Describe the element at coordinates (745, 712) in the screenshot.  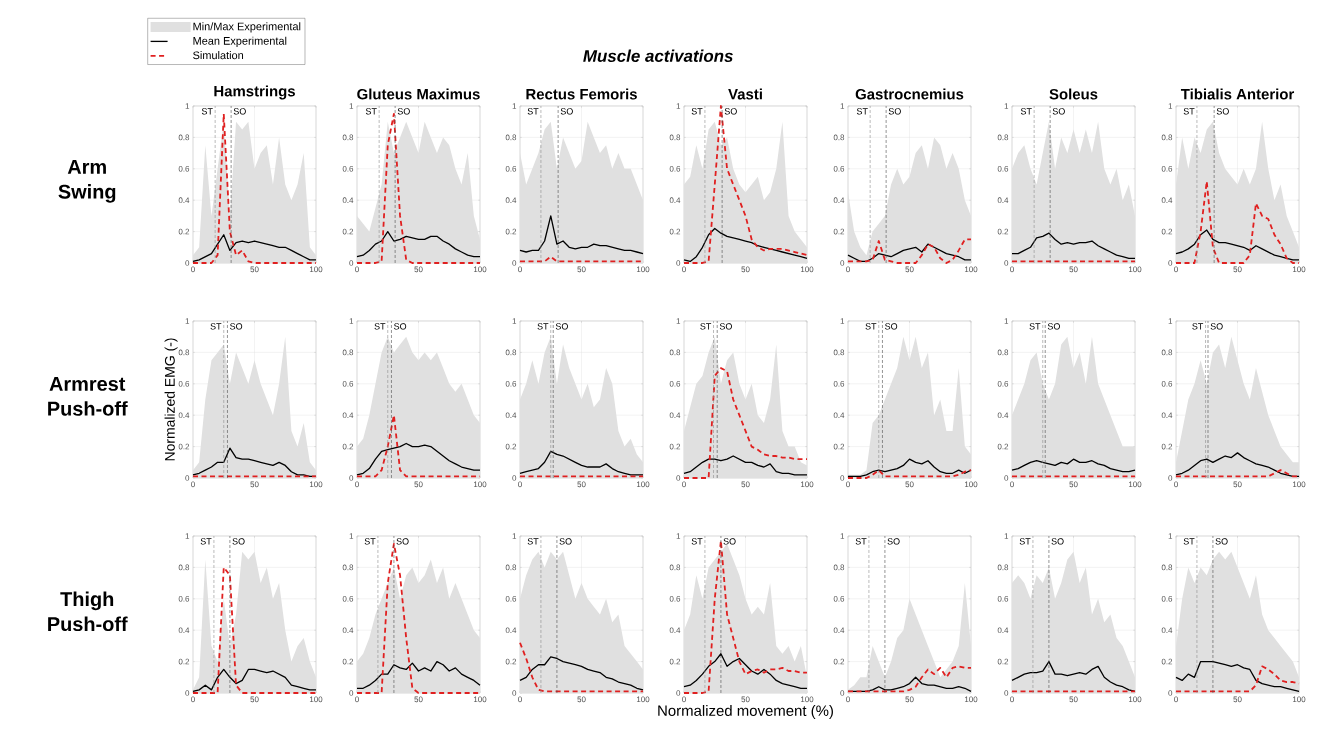
I see `x-axis-title: Normalized movement (%)` at that location.